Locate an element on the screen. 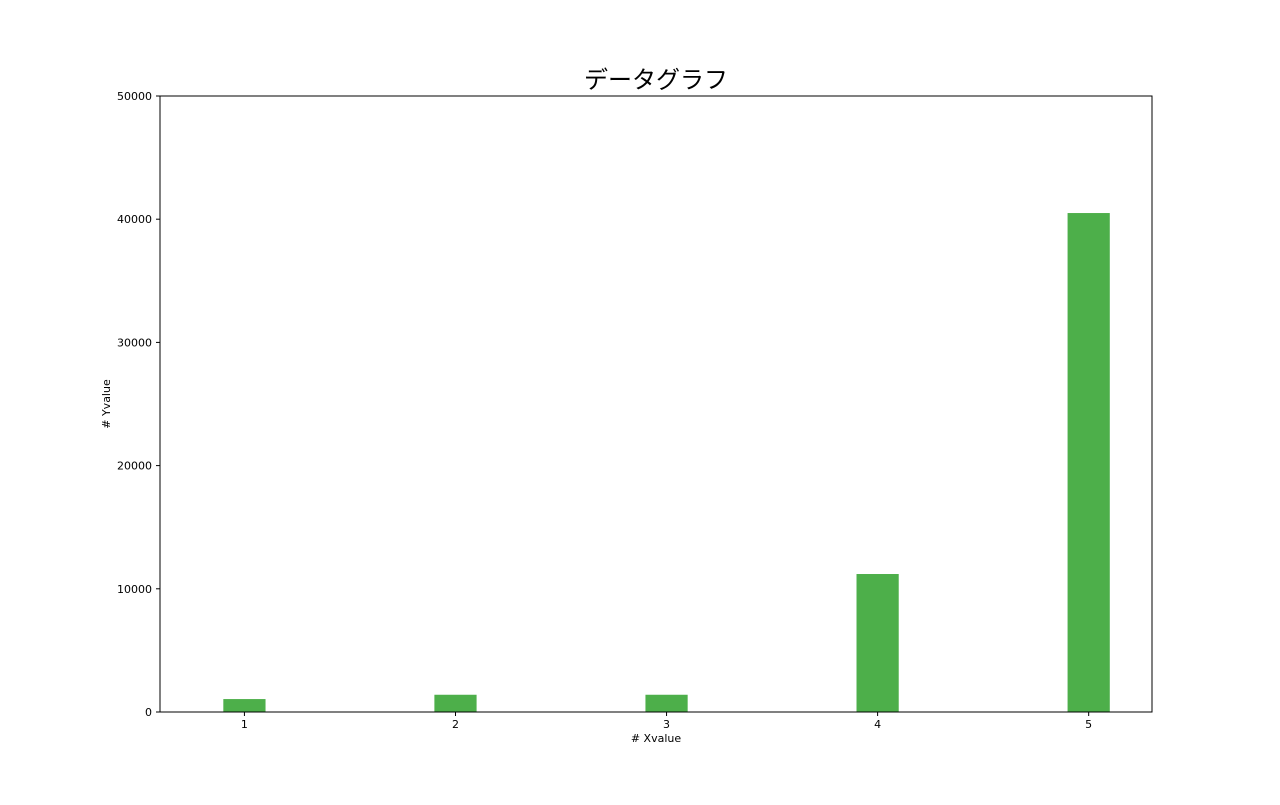 This screenshot has width=1280, height=805. x-tick-label: 3 is located at coordinates (666, 724).